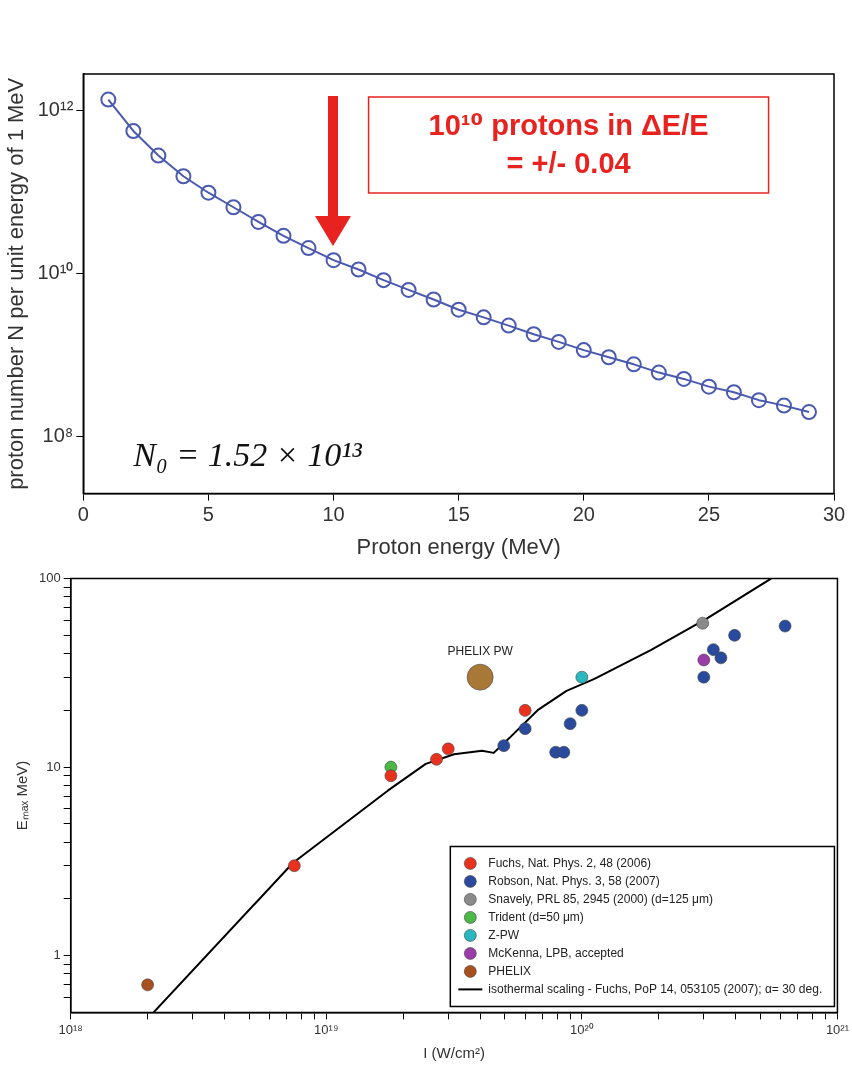  What do you see at coordinates (333, 514) in the screenshot?
I see `x-tick-label: 10` at bounding box center [333, 514].